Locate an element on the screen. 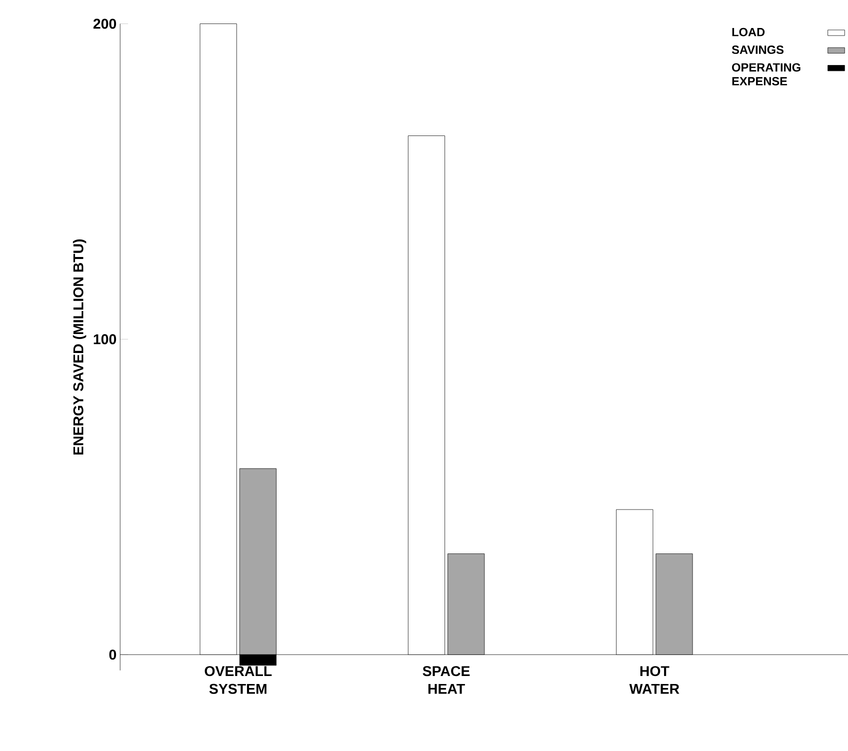 Image resolution: width=848 pixels, height=751 pixels. y-tick-label: 200 is located at coordinates (104, 23).